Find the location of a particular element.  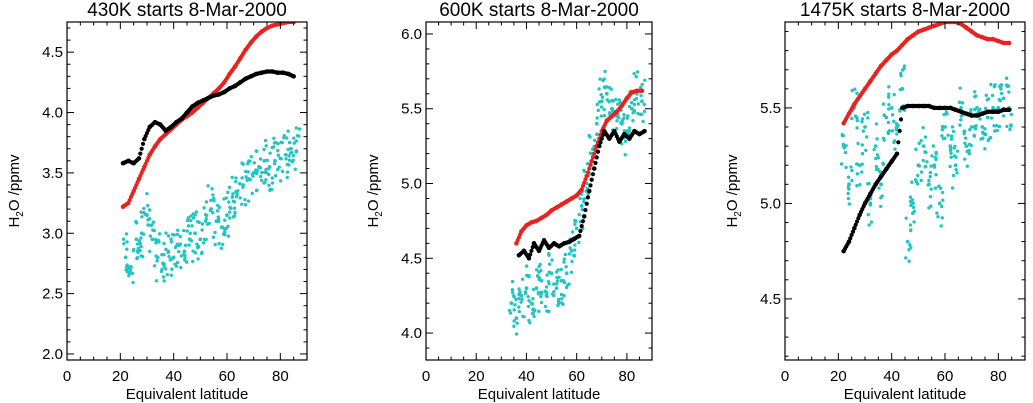

y-tick-label: 3.5 is located at coordinates (52, 173).